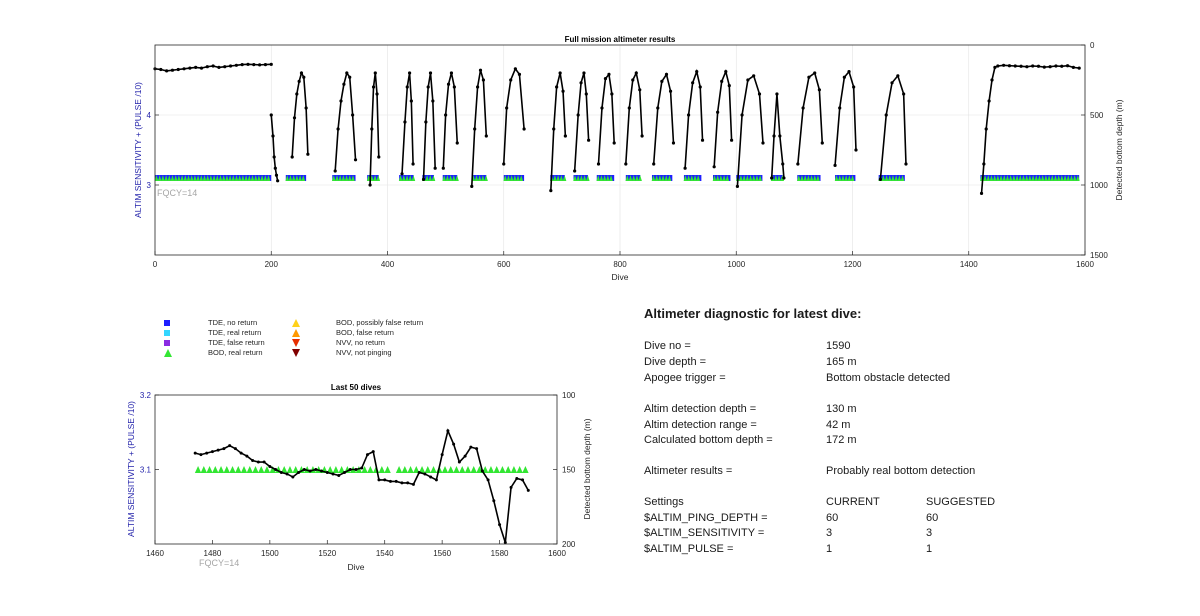  Describe the element at coordinates (364, 352) in the screenshot. I see `legend-label: NVV, not pinging` at that location.